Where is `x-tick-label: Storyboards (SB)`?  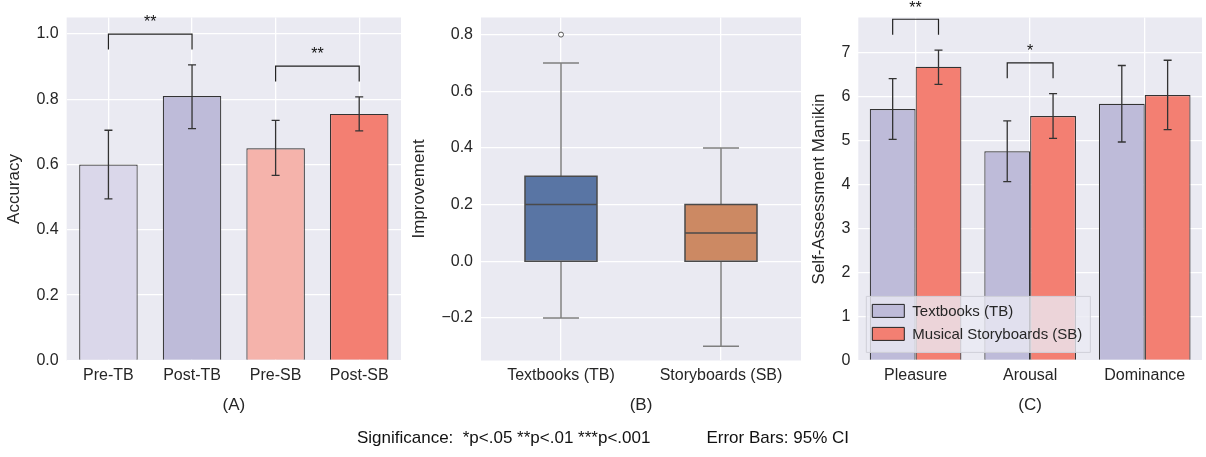 x-tick-label: Storyboards (SB) is located at coordinates (721, 375).